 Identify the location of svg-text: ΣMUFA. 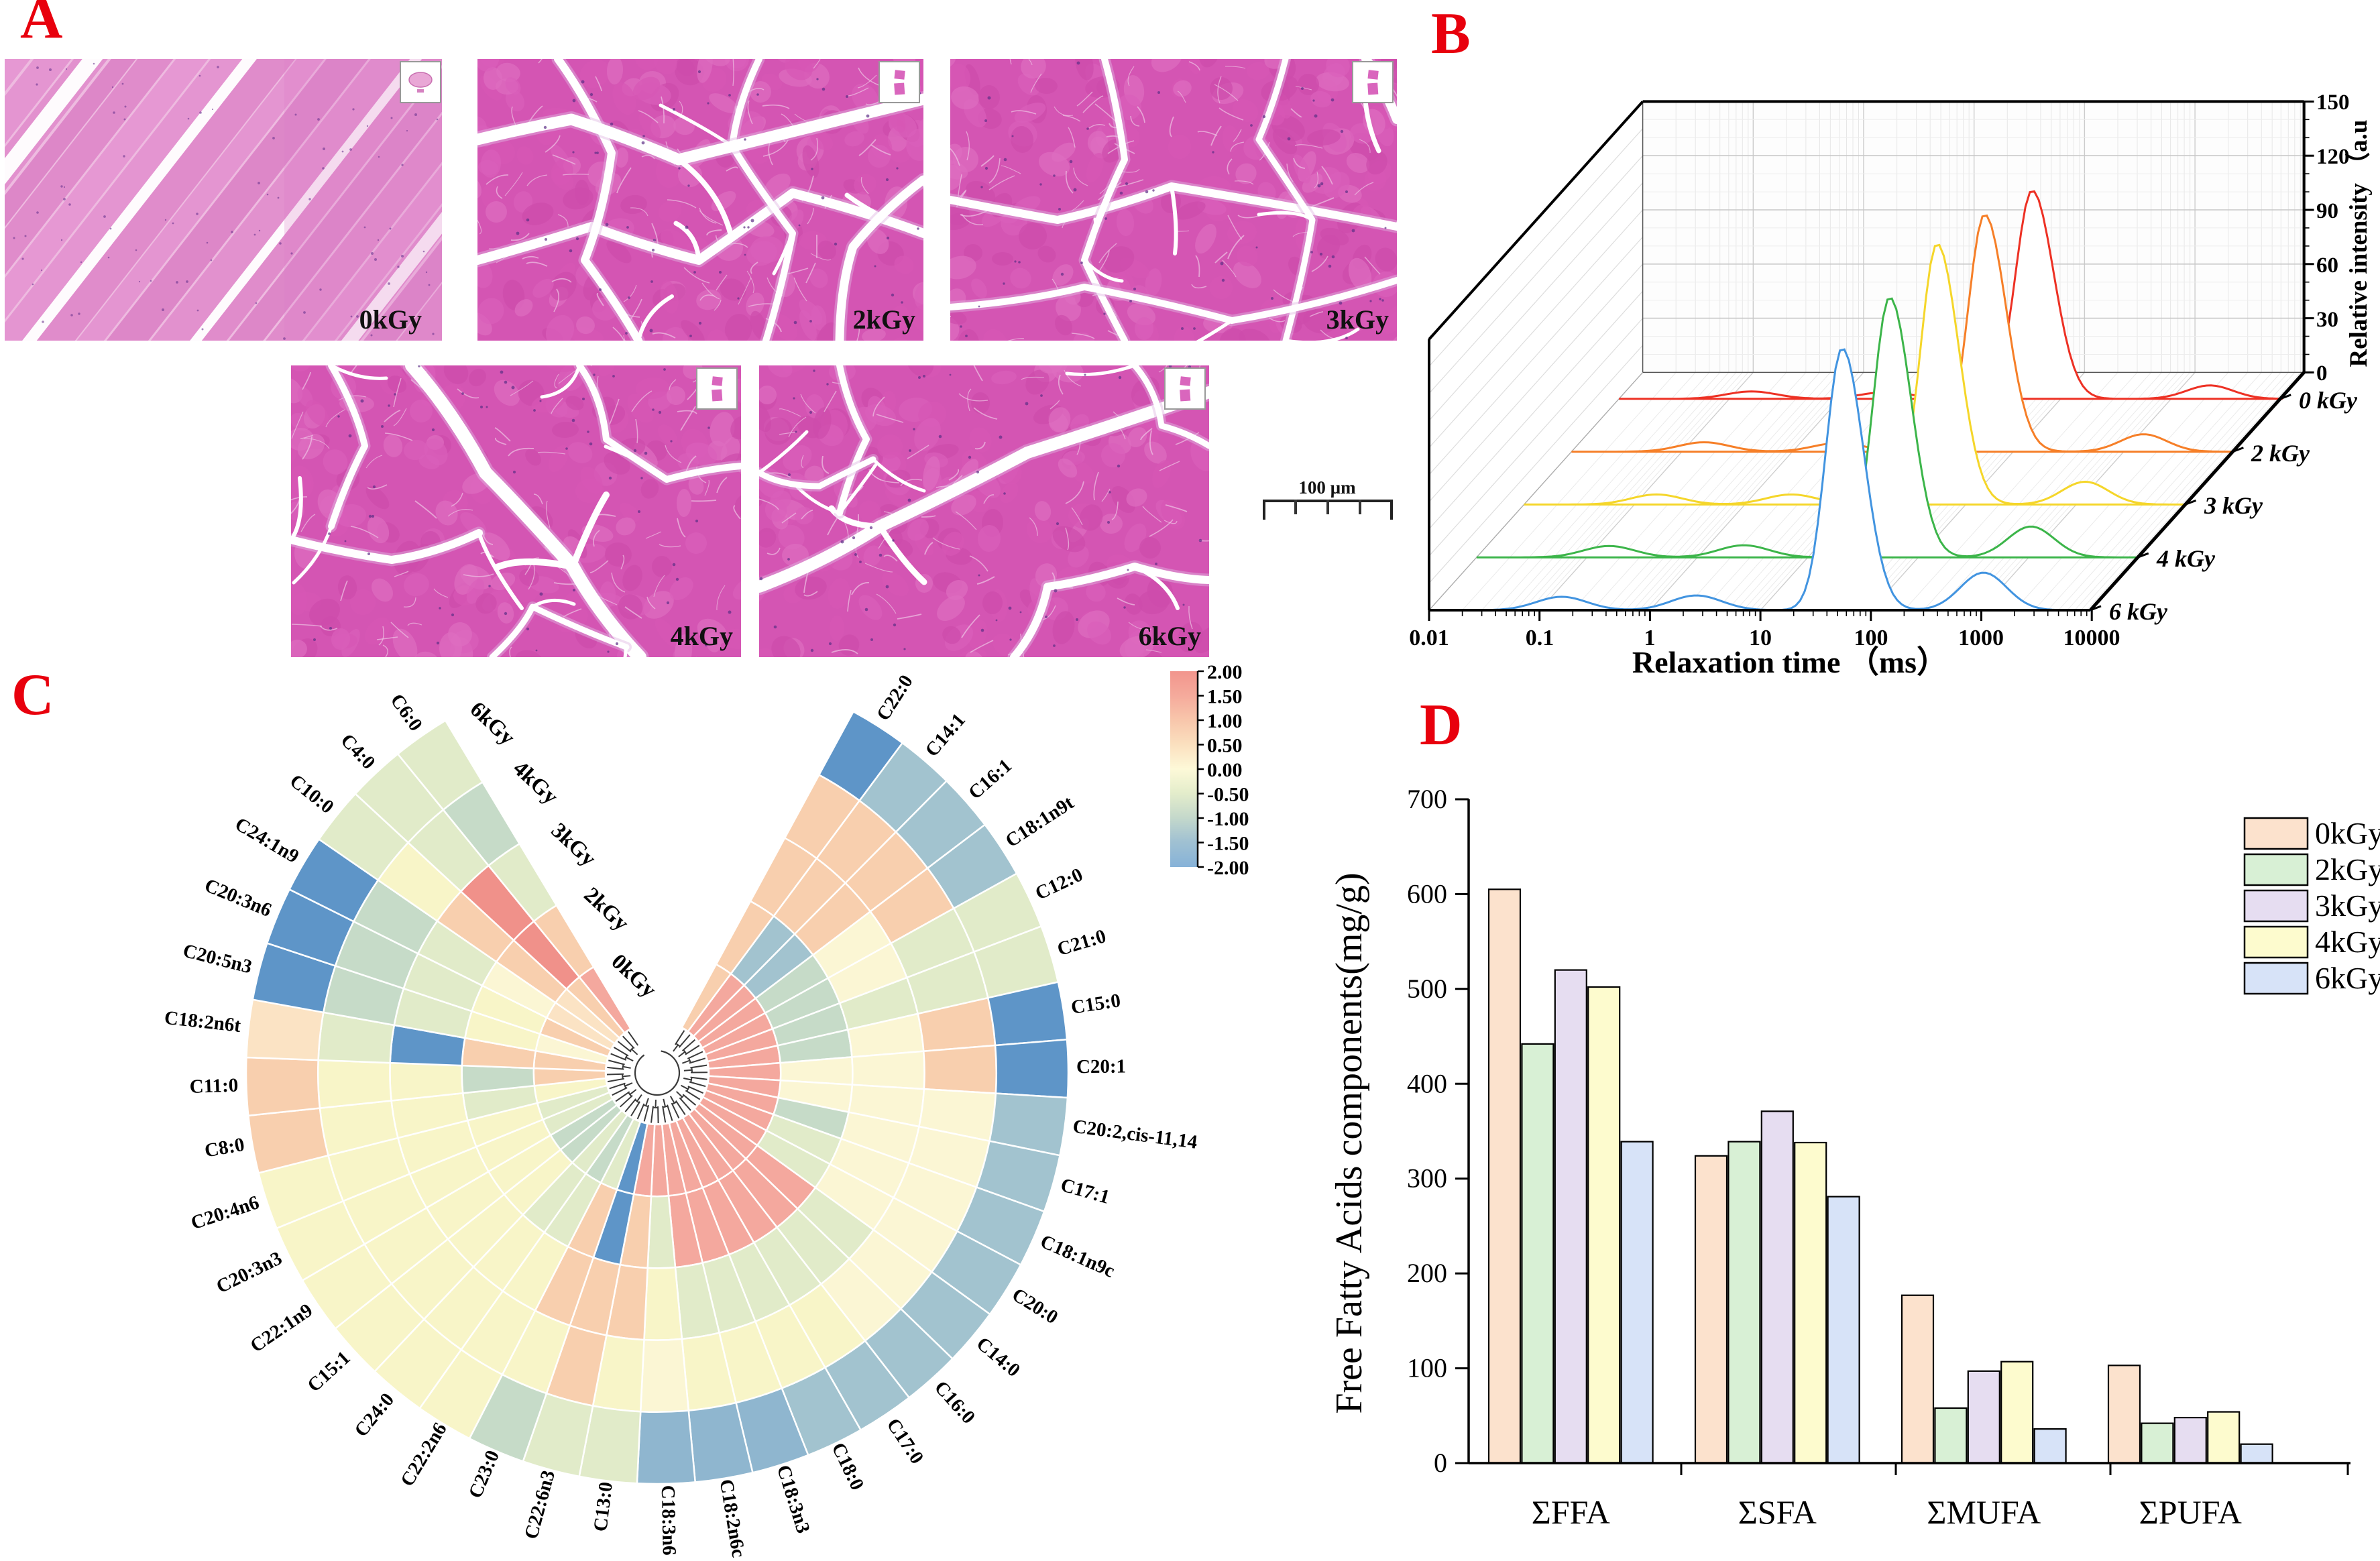
(1984, 1512).